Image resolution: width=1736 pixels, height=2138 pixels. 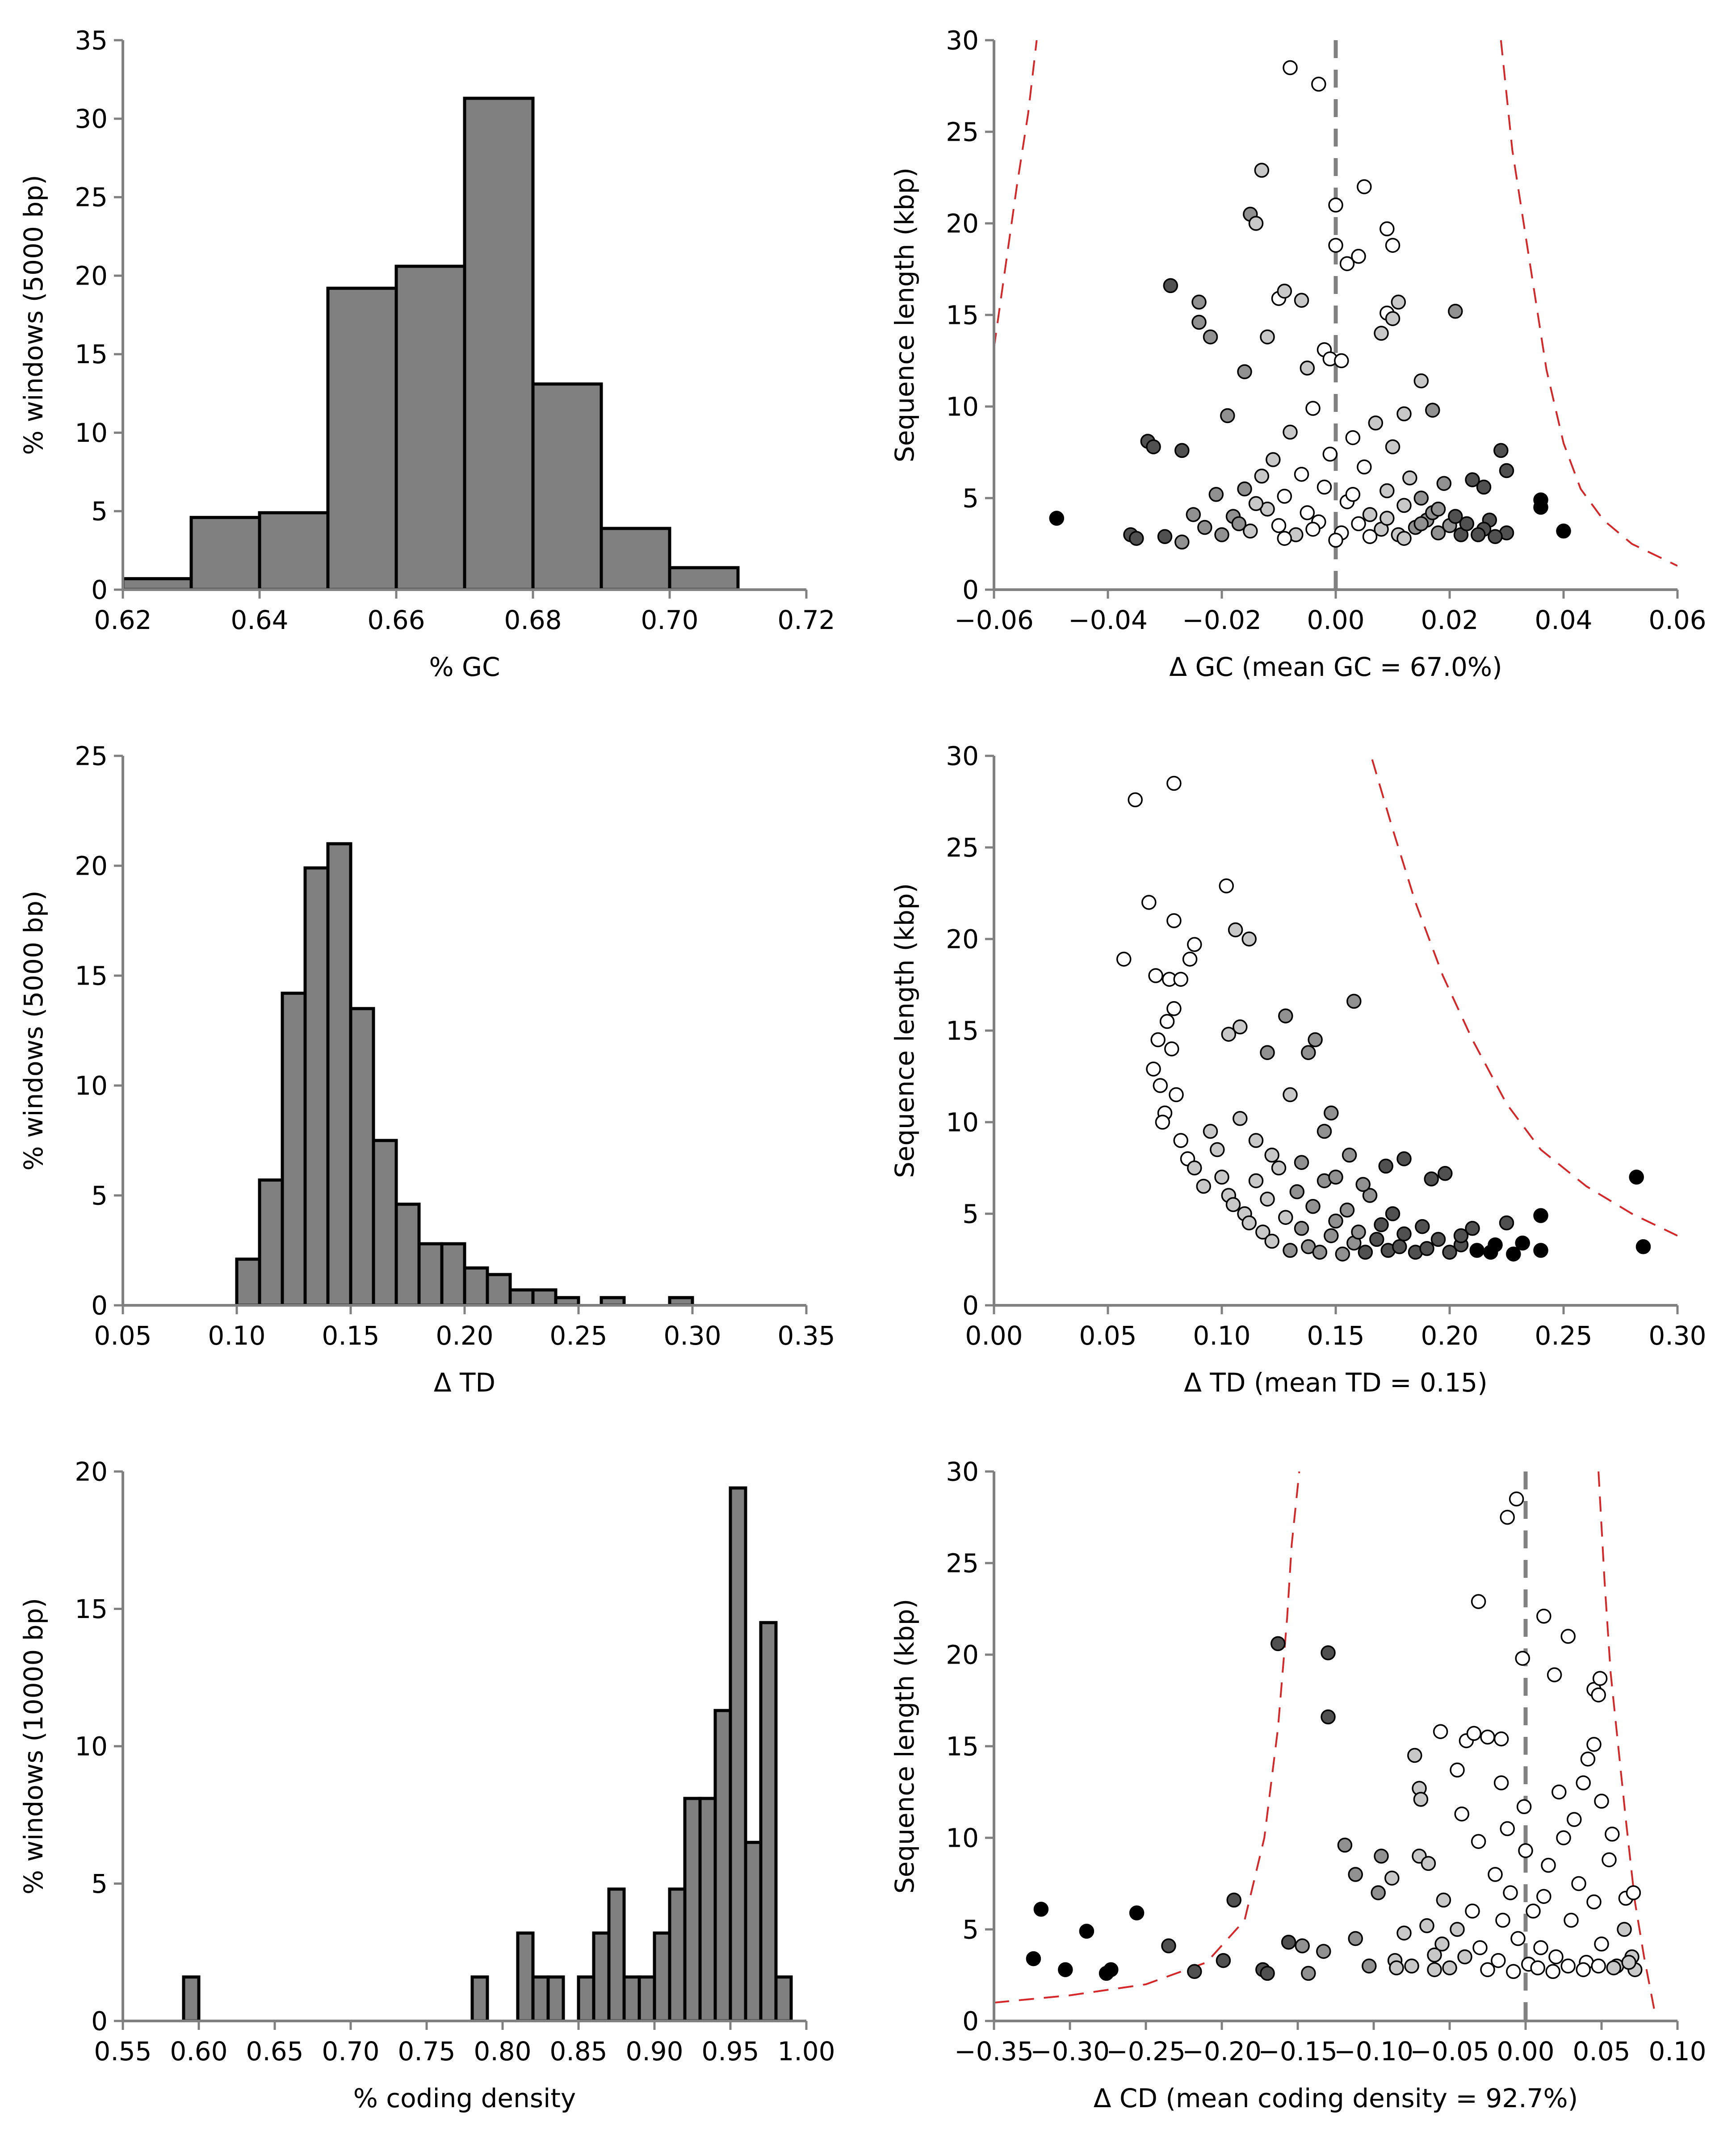 I want to click on x-tick-label: 0.64, so click(x=259, y=620).